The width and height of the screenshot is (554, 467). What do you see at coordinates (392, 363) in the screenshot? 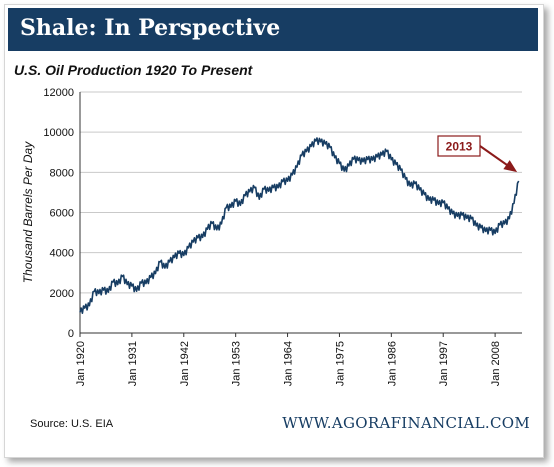
I see `x-tick-label: Jan 1986` at bounding box center [392, 363].